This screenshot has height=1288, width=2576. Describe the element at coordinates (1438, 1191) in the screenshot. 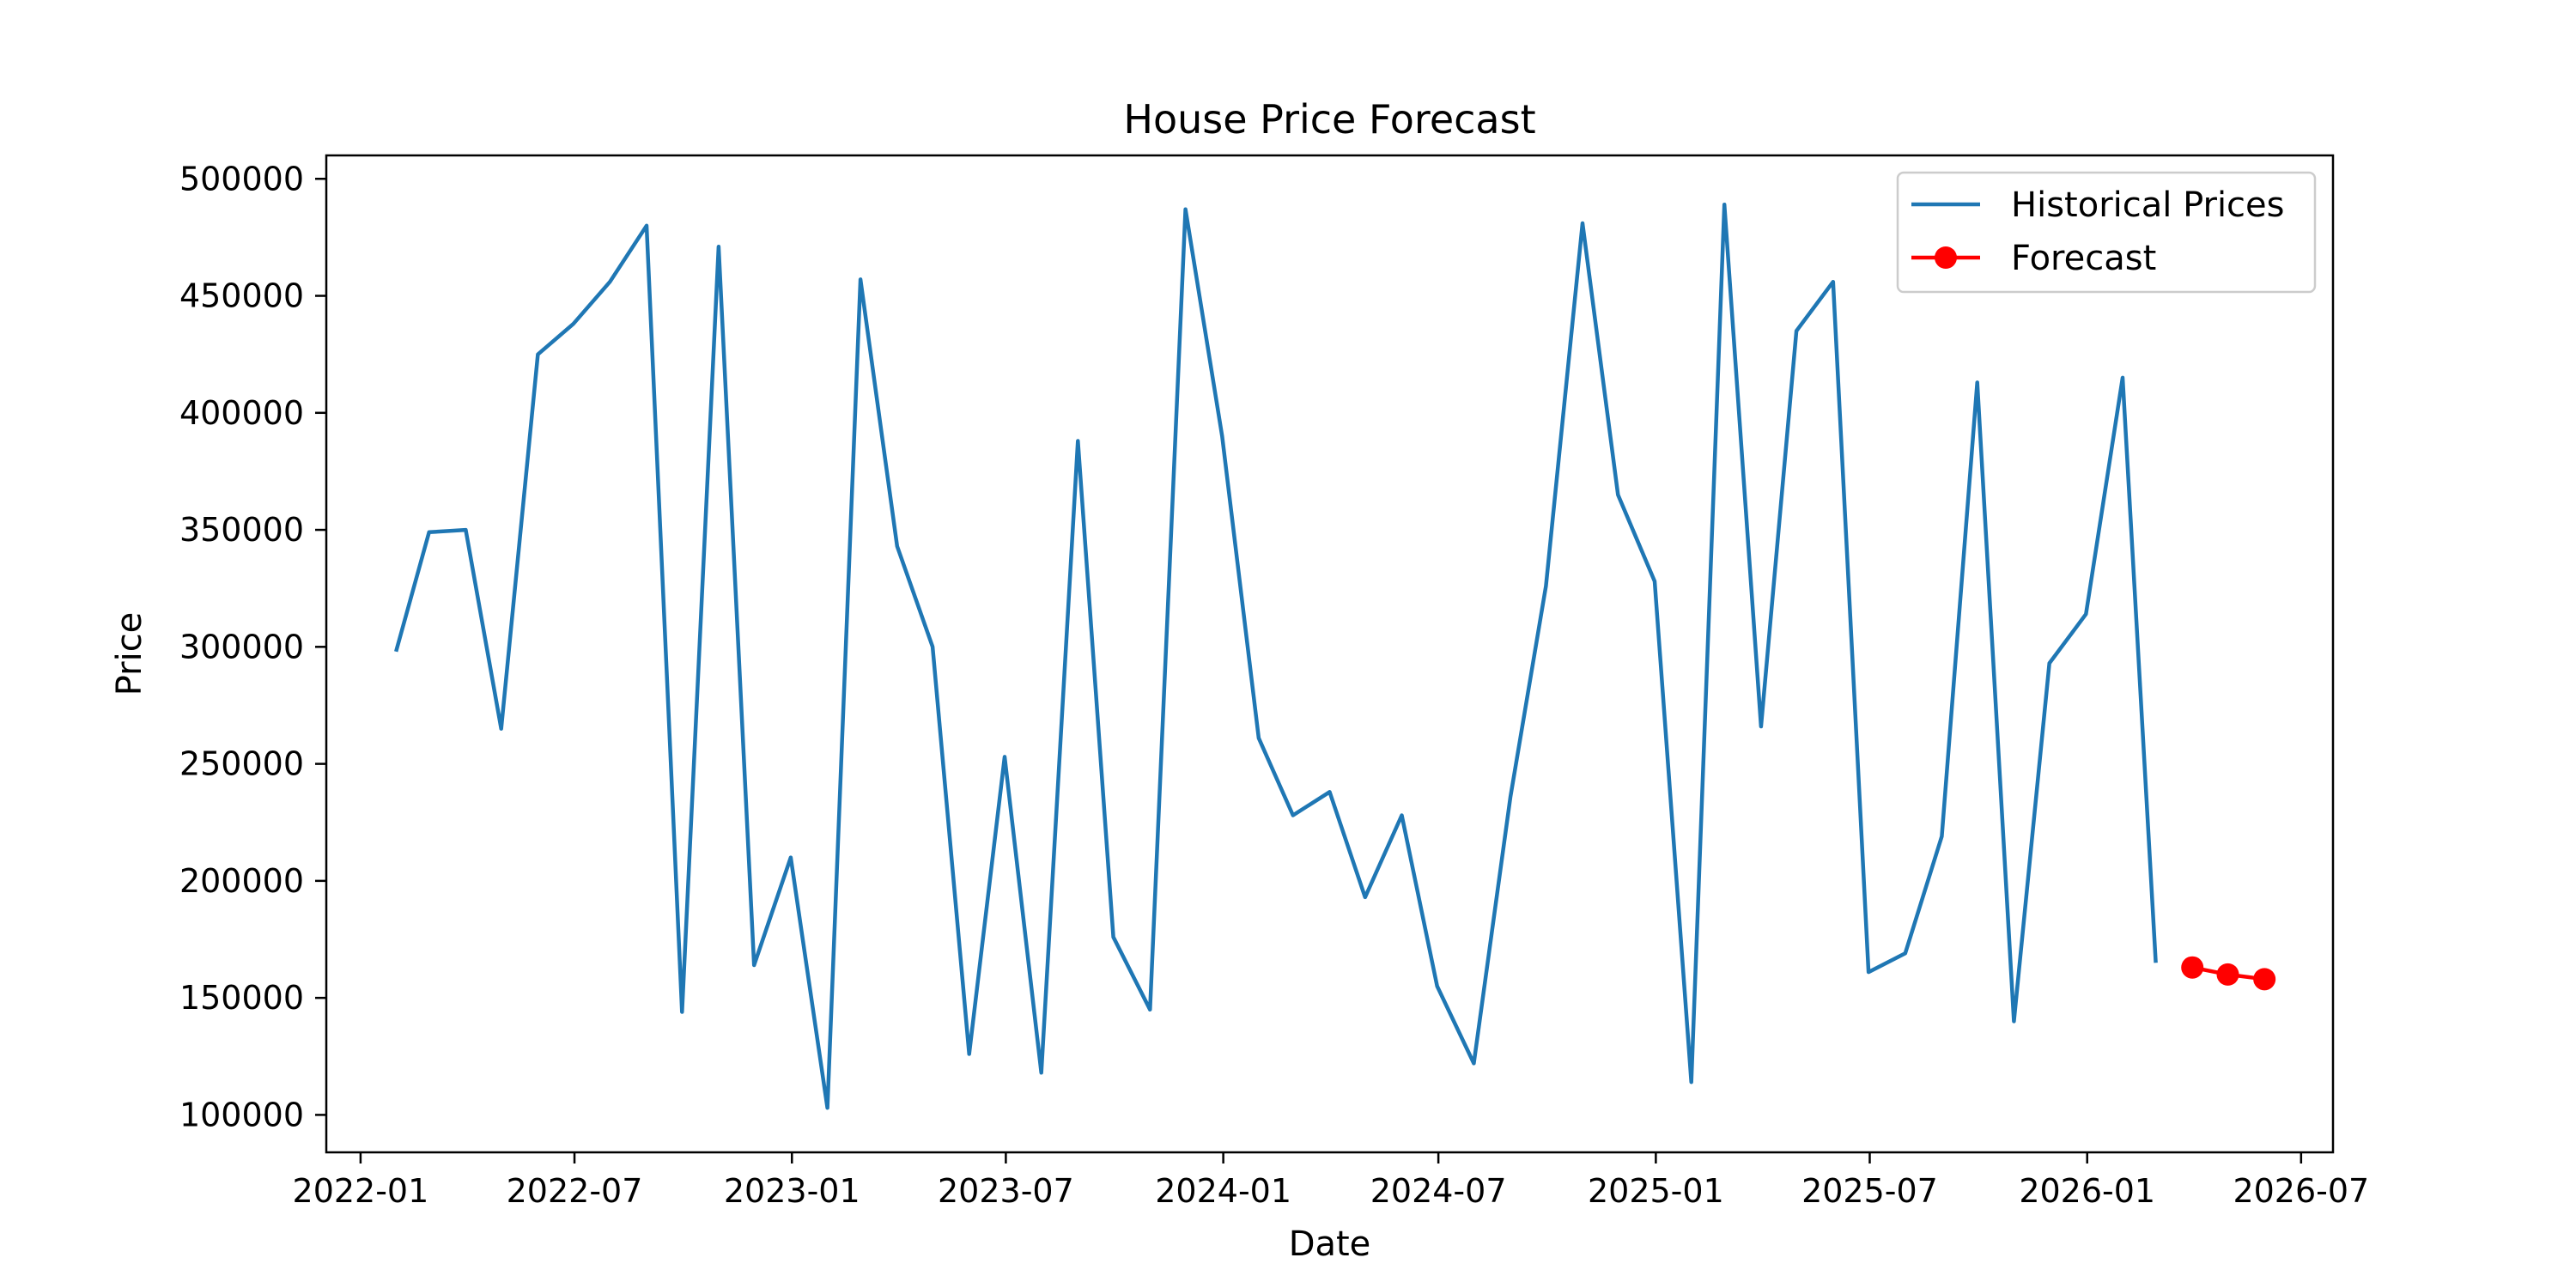

I see `x-tick-label: 2024-07` at that location.